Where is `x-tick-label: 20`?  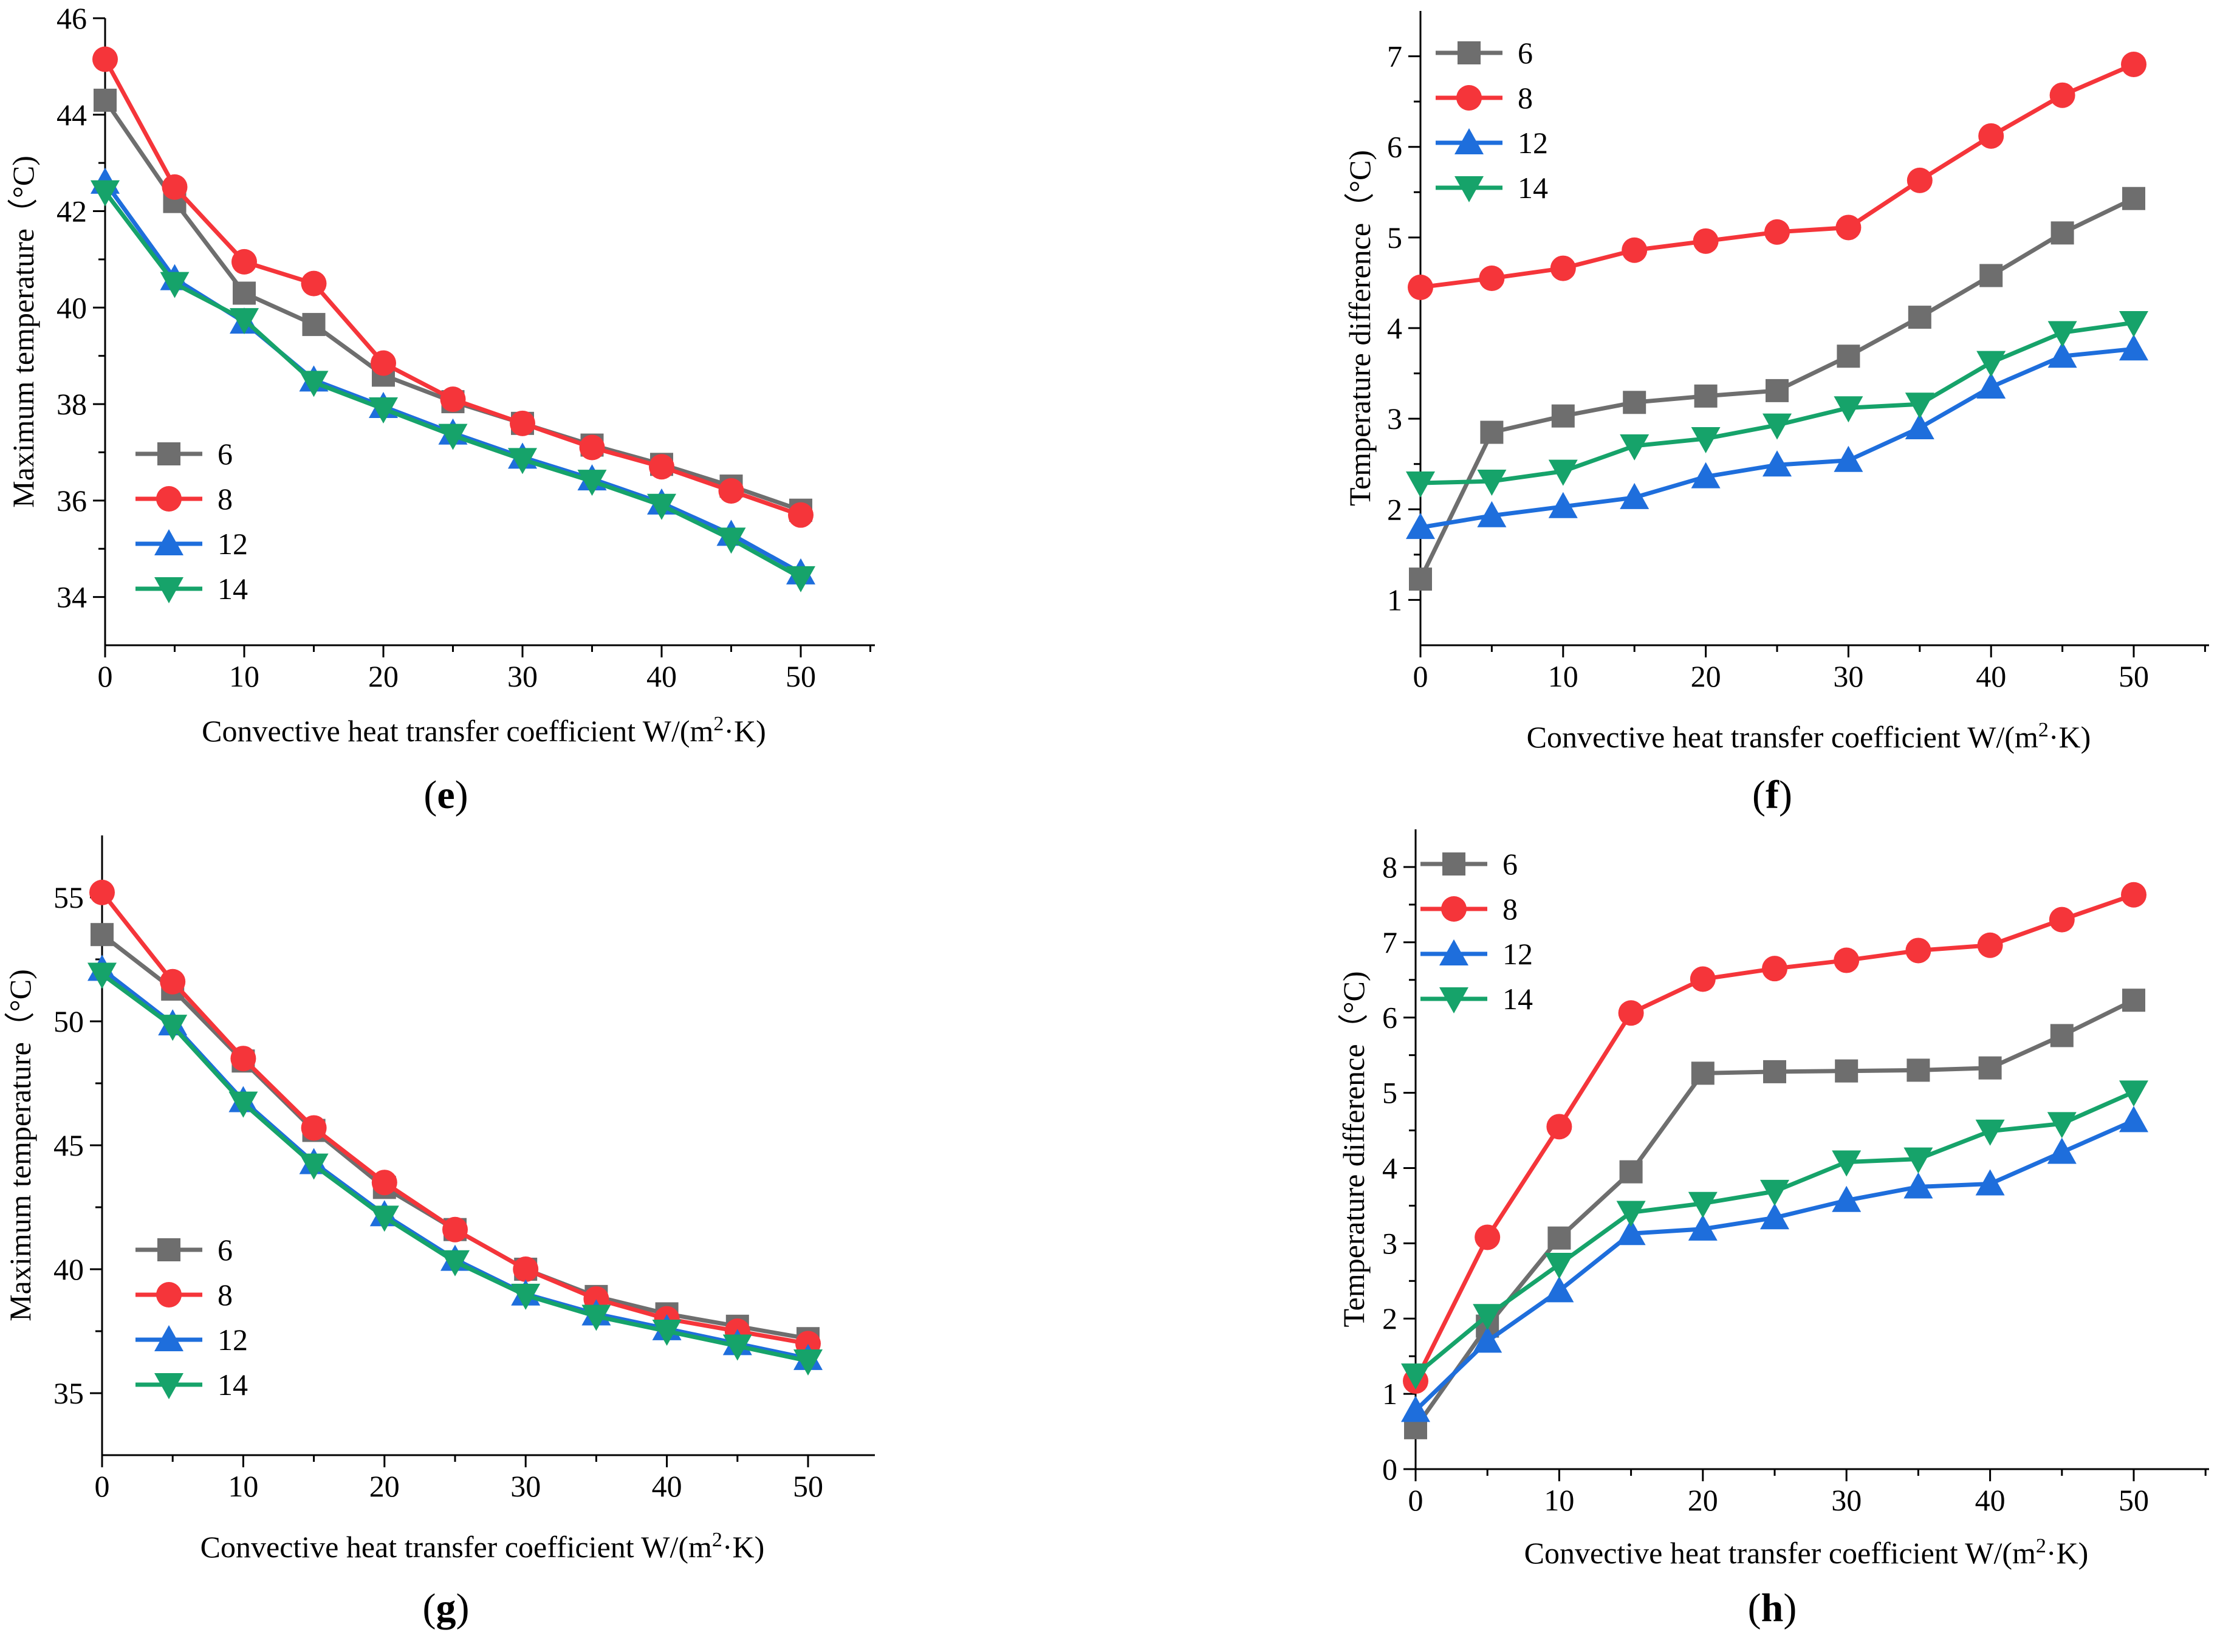
x-tick-label: 20 is located at coordinates (1706, 676).